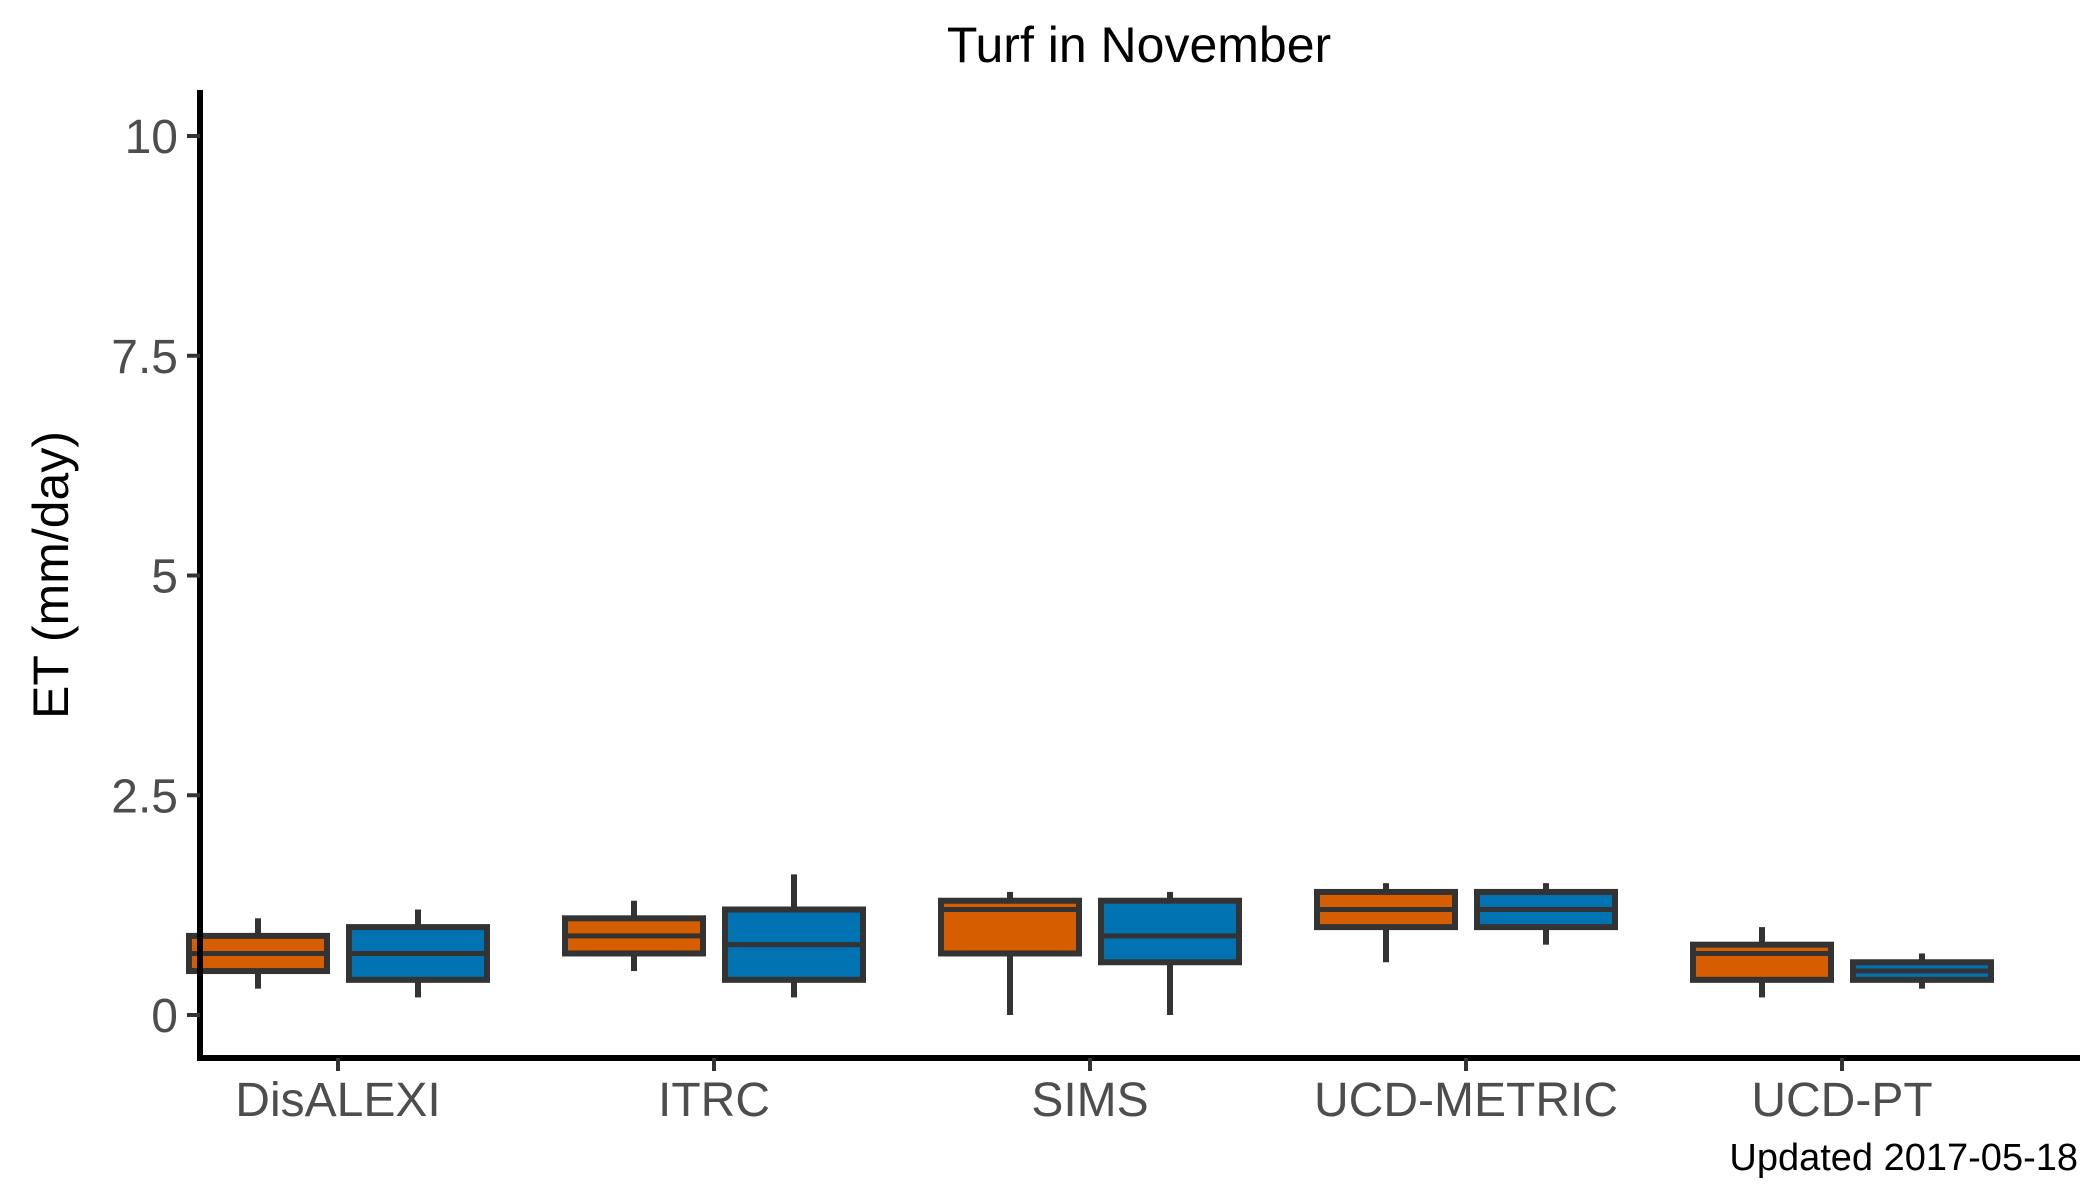 The width and height of the screenshot is (2100, 1200). Describe the element at coordinates (1903, 1158) in the screenshot. I see `updated-caption: Updated 2017-05-18` at that location.